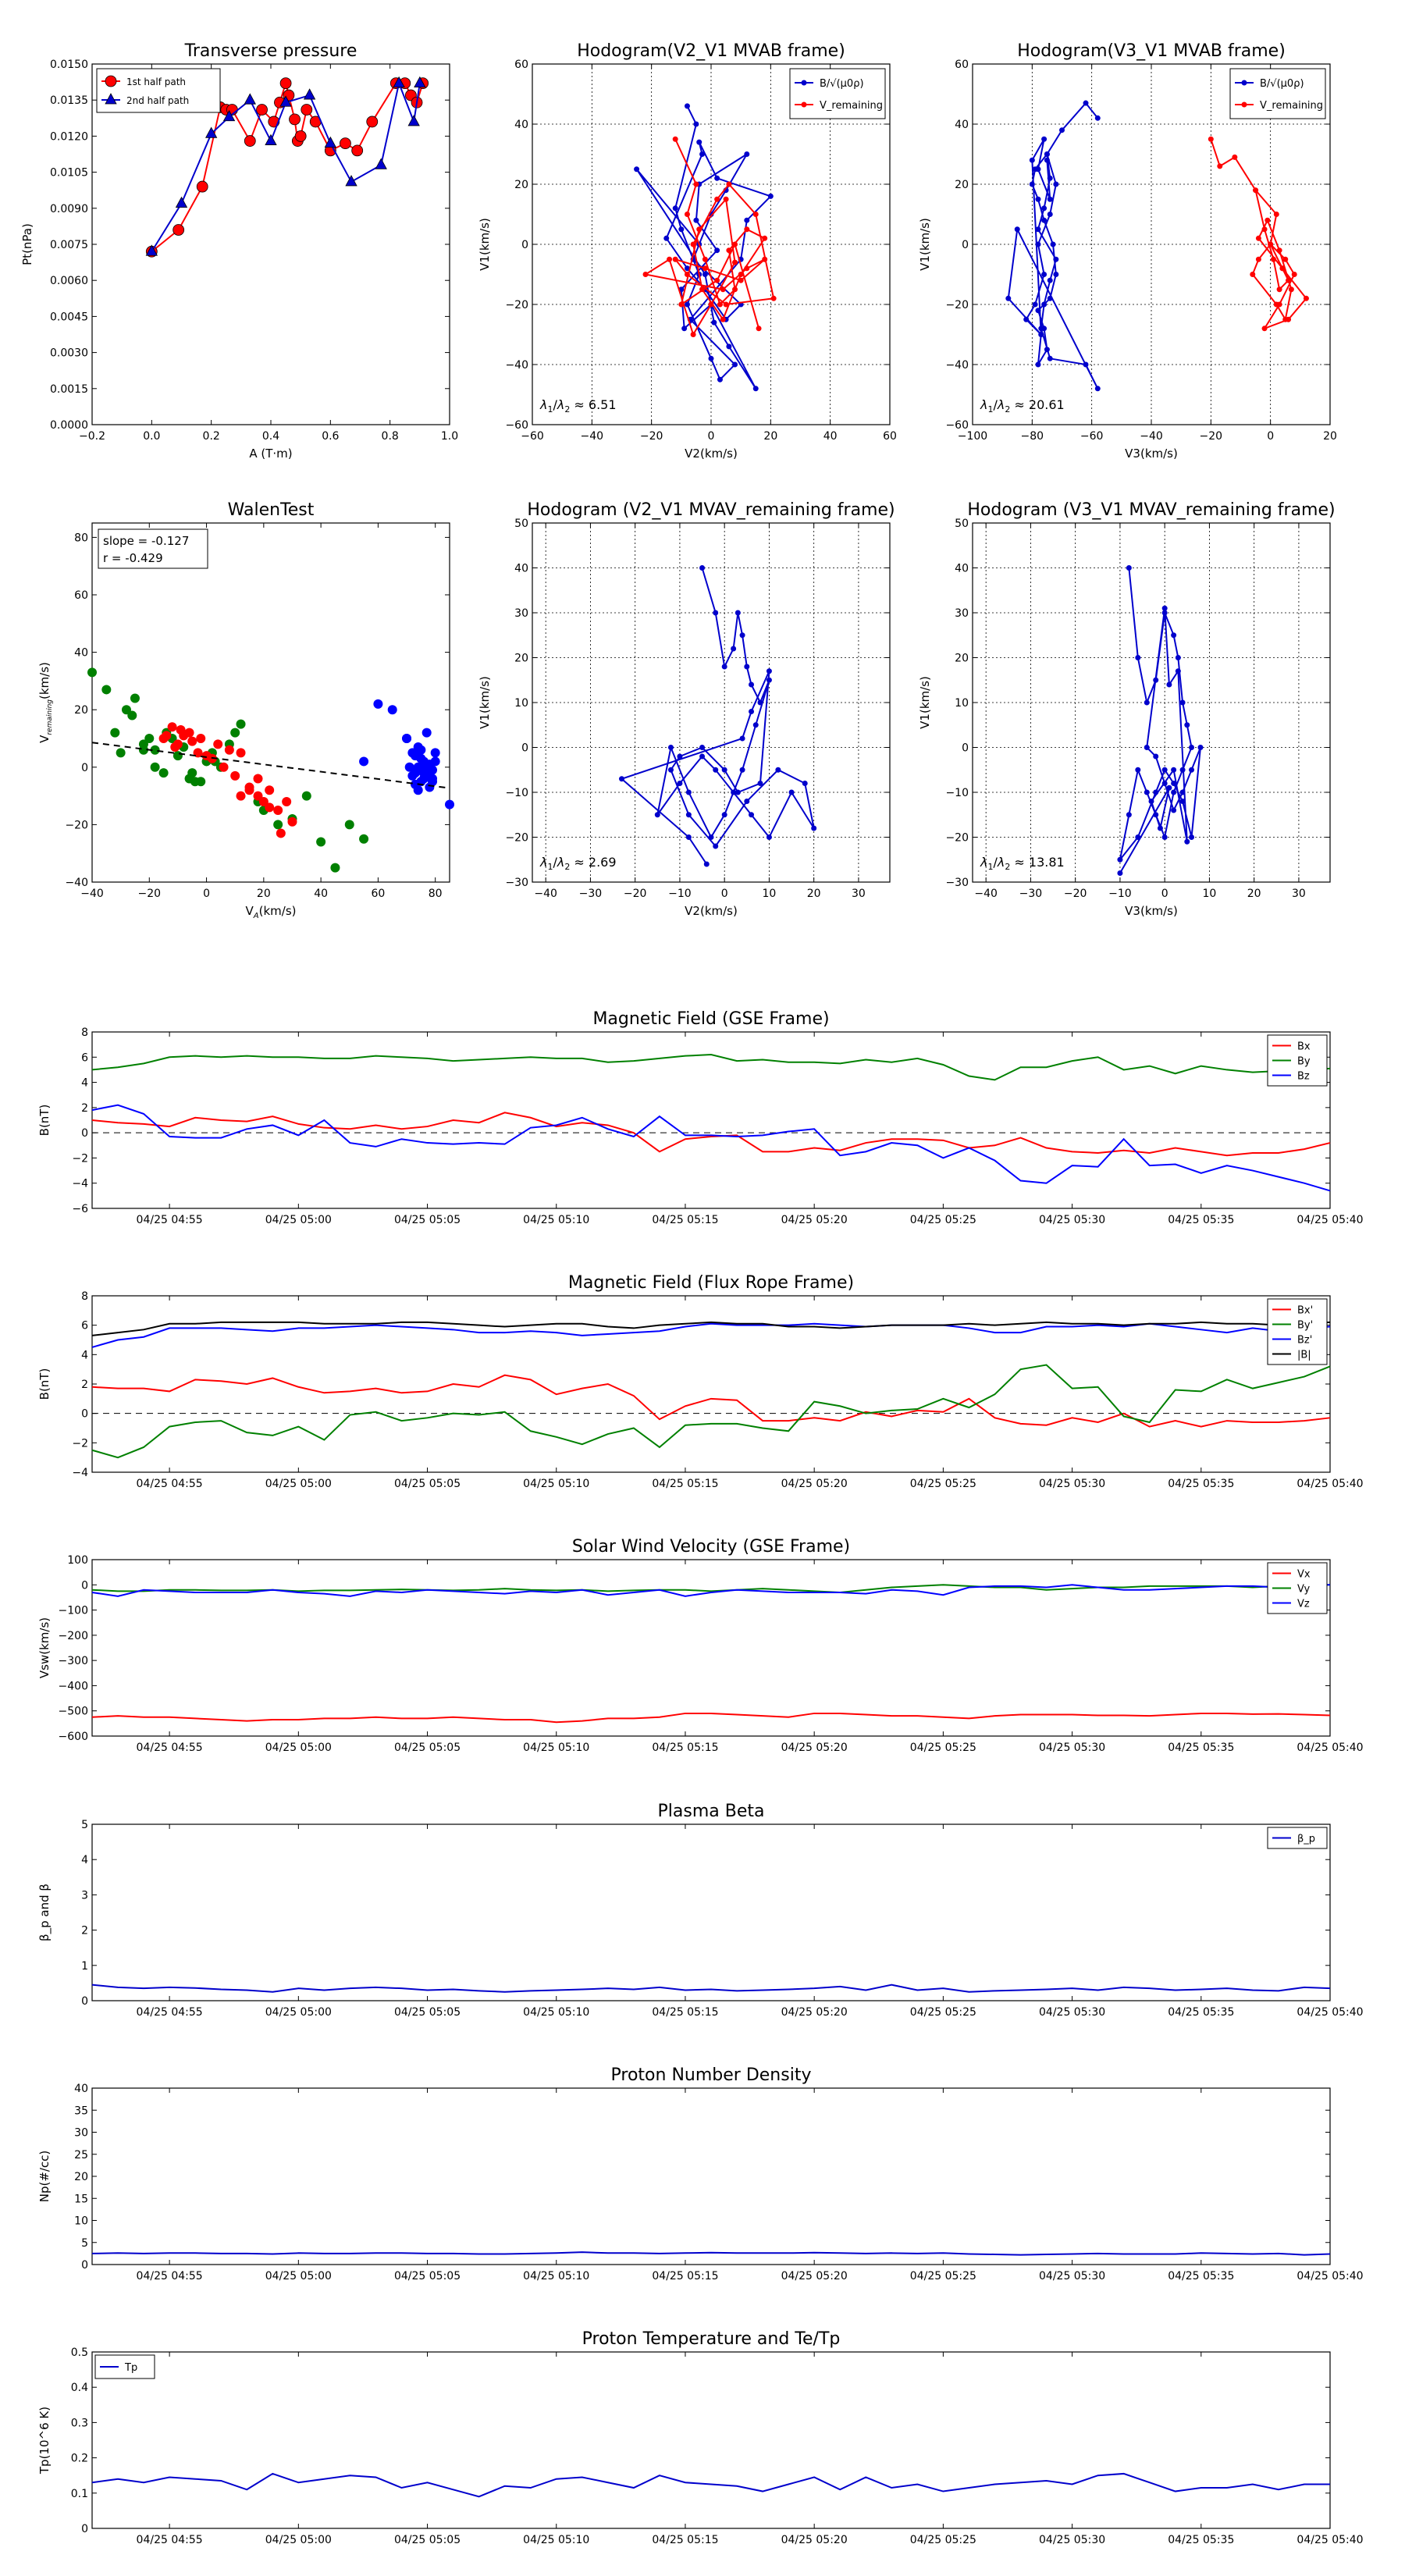 This screenshot has height=2576, width=1405. I want to click on h2-title: Hodogram(V3_V1 MVAB frame), so click(1151, 51).